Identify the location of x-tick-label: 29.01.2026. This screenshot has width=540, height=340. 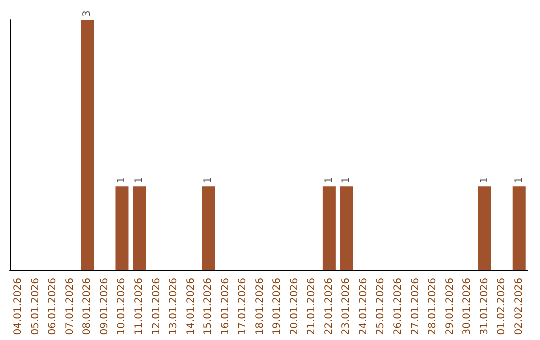
(450, 307).